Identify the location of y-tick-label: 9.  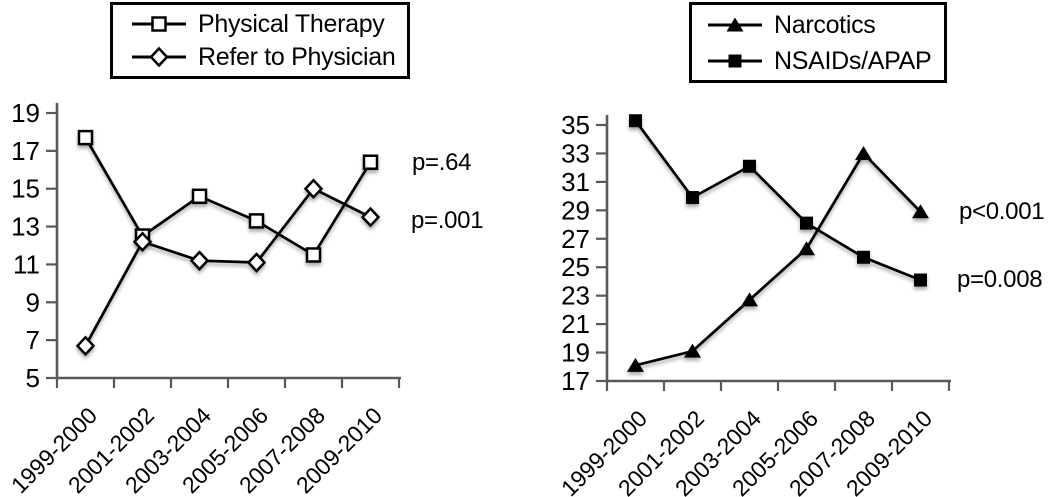
(33, 302).